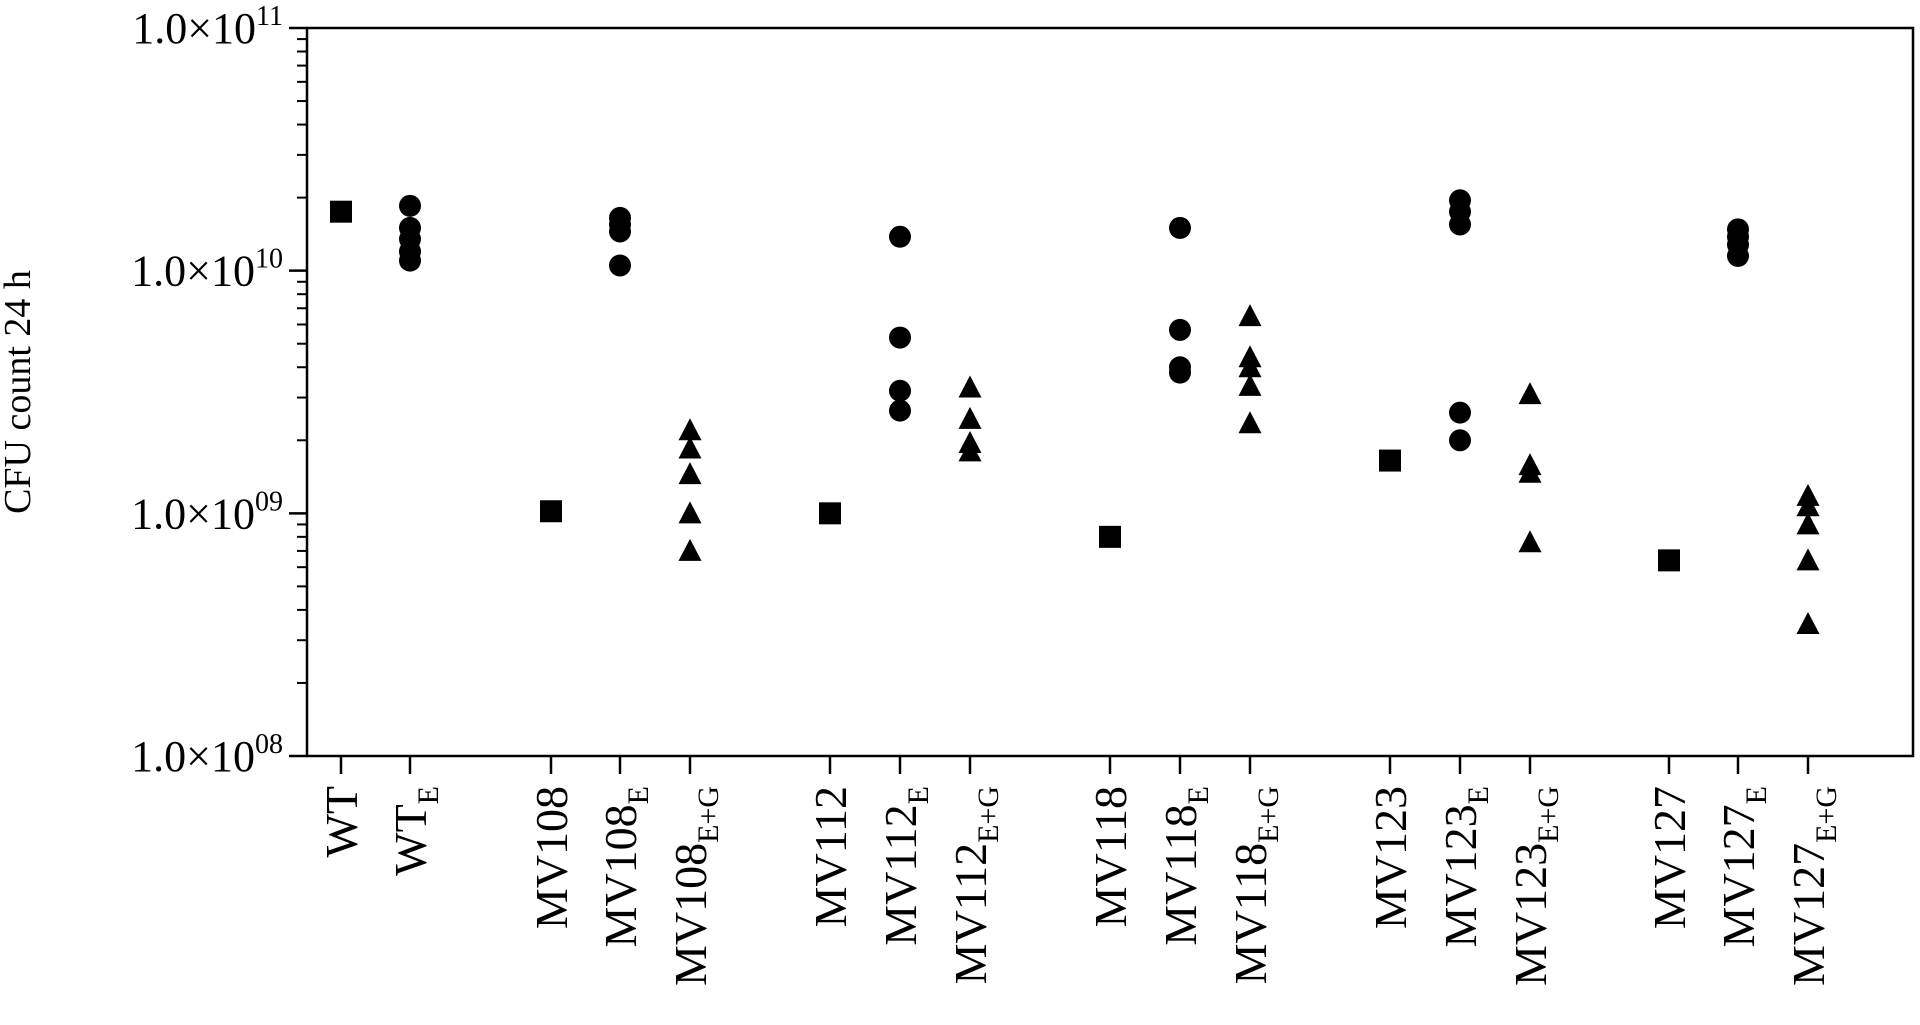  I want to click on x-tick-label: MV123E+G, so click(1535, 886).